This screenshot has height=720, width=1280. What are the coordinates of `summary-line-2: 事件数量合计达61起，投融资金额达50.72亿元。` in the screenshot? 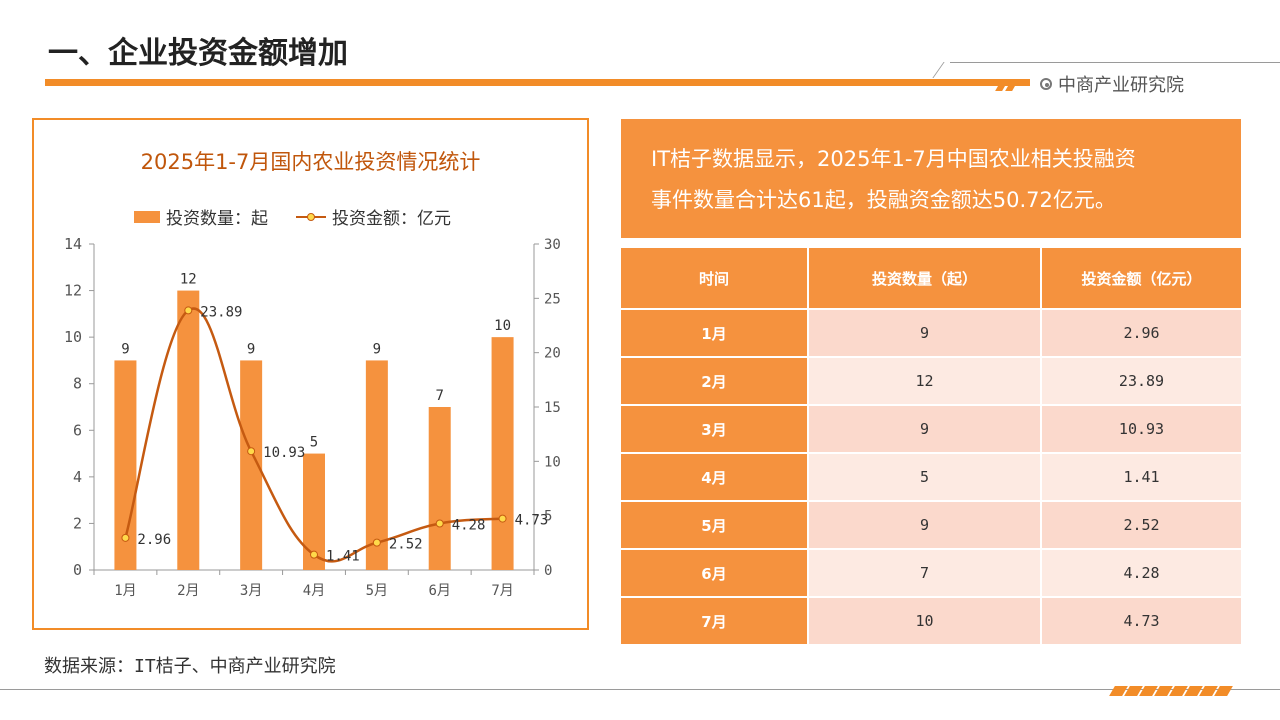 It's located at (883, 200).